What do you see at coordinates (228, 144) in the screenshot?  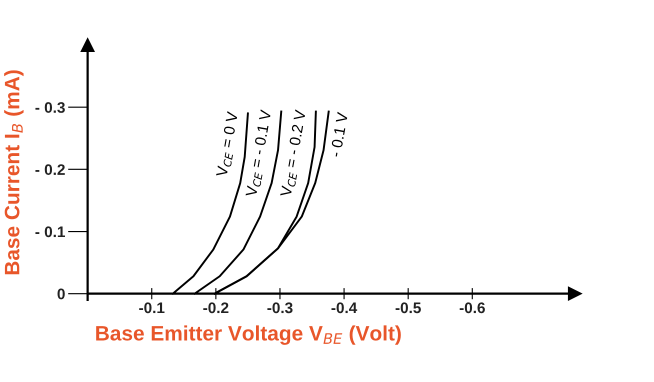 I see `text: V$_{CE}$ = 0 V` at bounding box center [228, 144].